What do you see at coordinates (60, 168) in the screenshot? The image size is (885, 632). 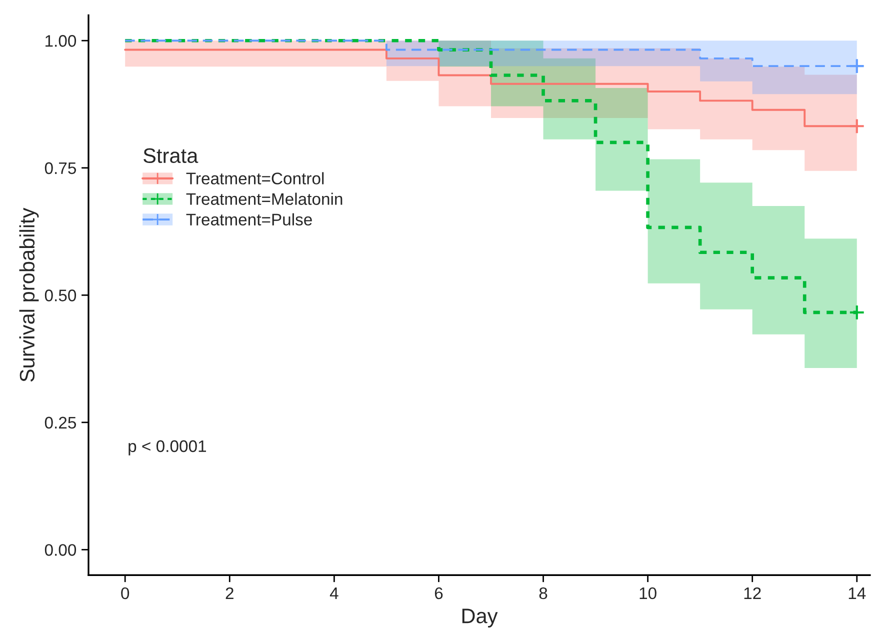 I see `y-tick-label: 0.75` at bounding box center [60, 168].